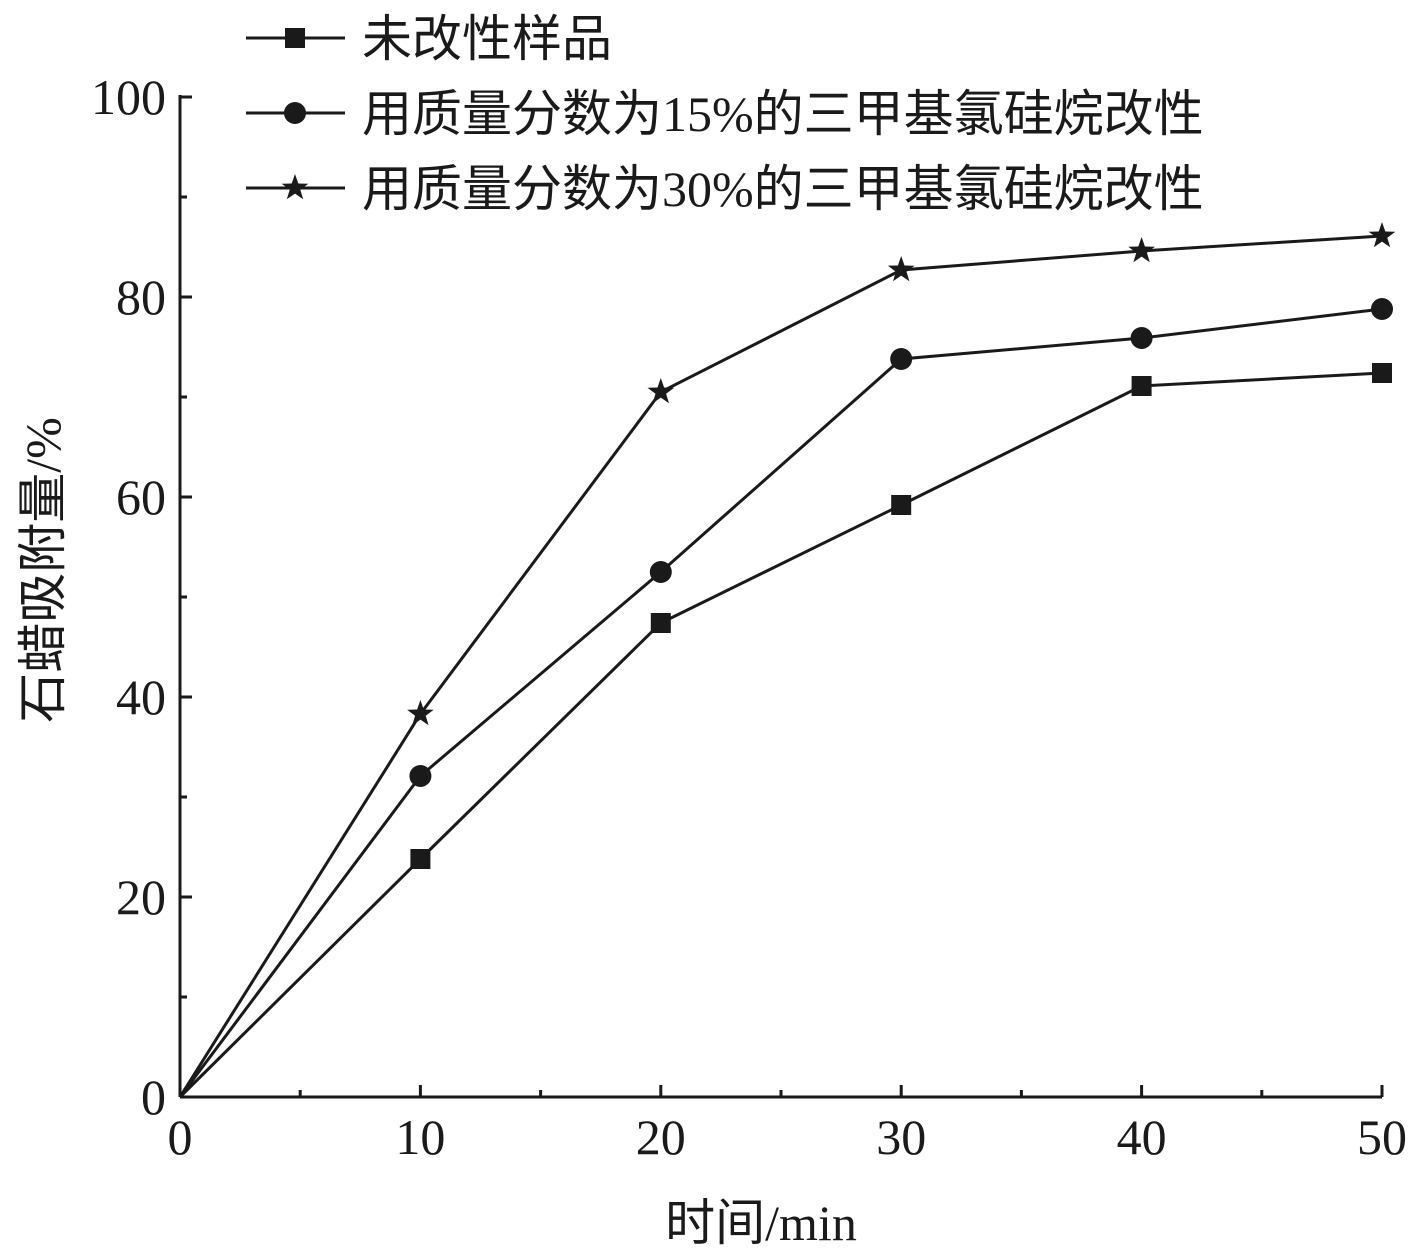  I want to click on legend-item: 用质量分数为15%的三甲基氯硅烷改性, so click(725, 114).